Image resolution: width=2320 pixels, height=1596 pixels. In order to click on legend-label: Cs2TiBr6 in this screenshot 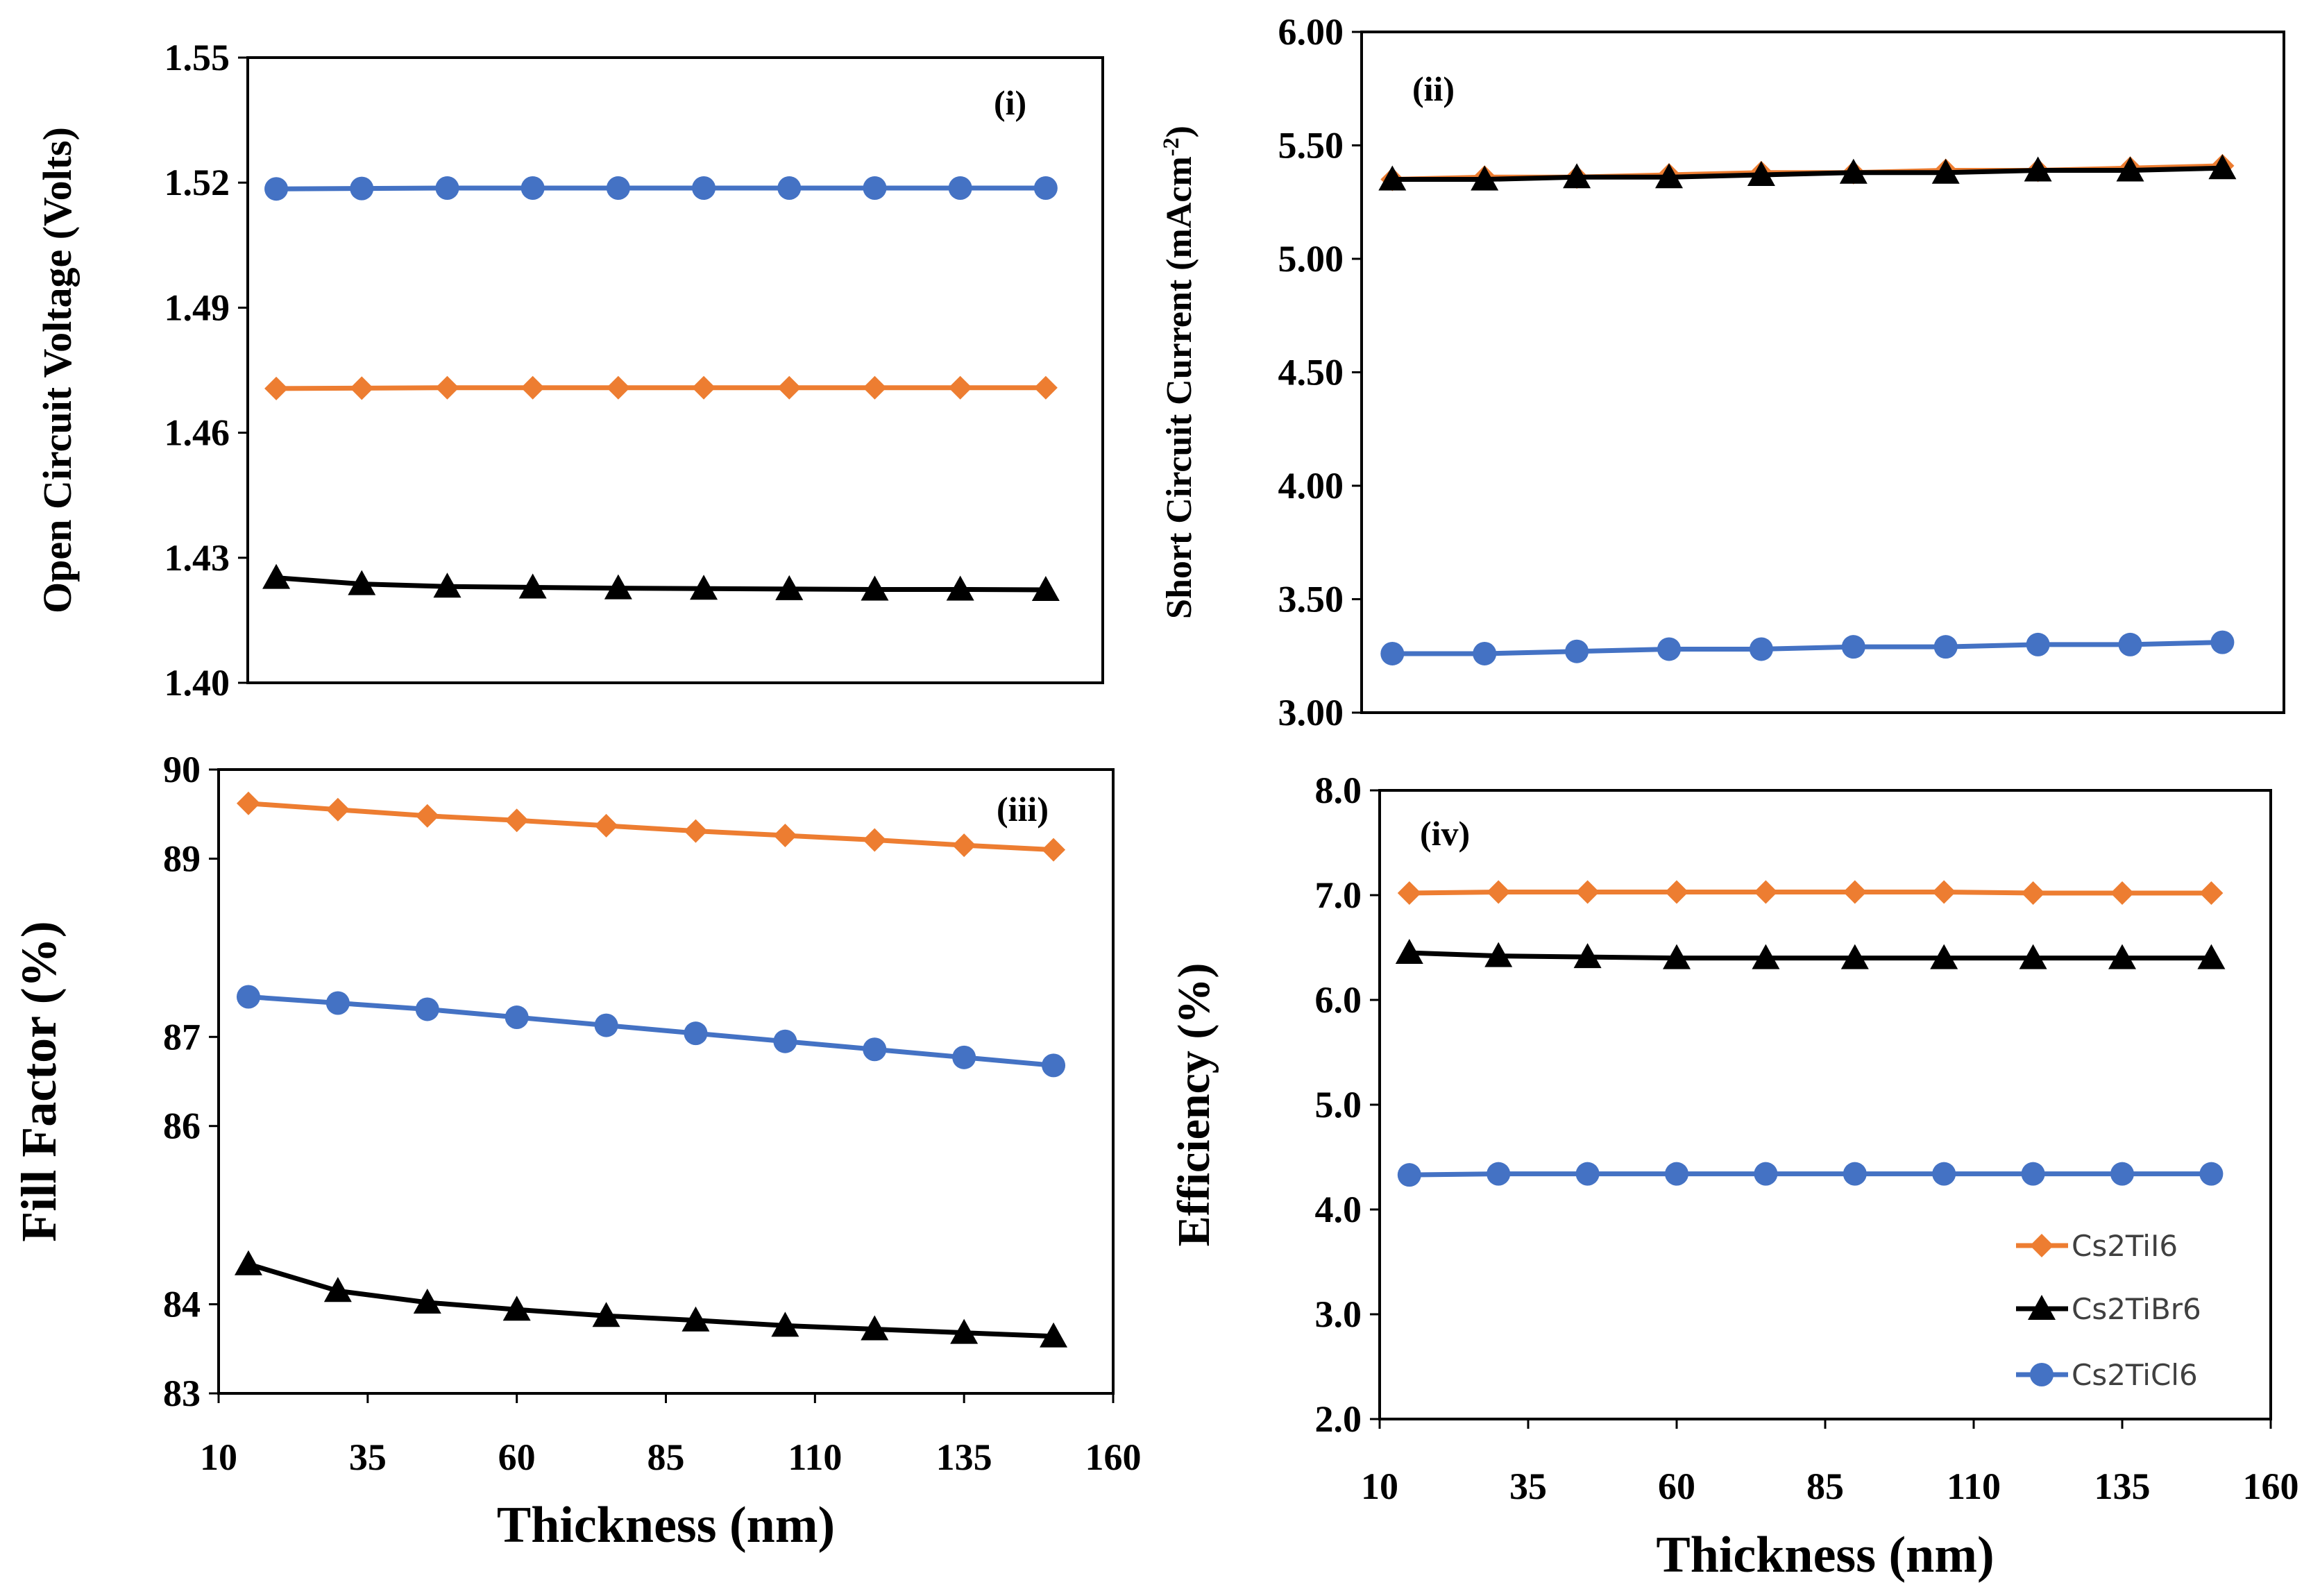, I will do `click(2136, 1309)`.